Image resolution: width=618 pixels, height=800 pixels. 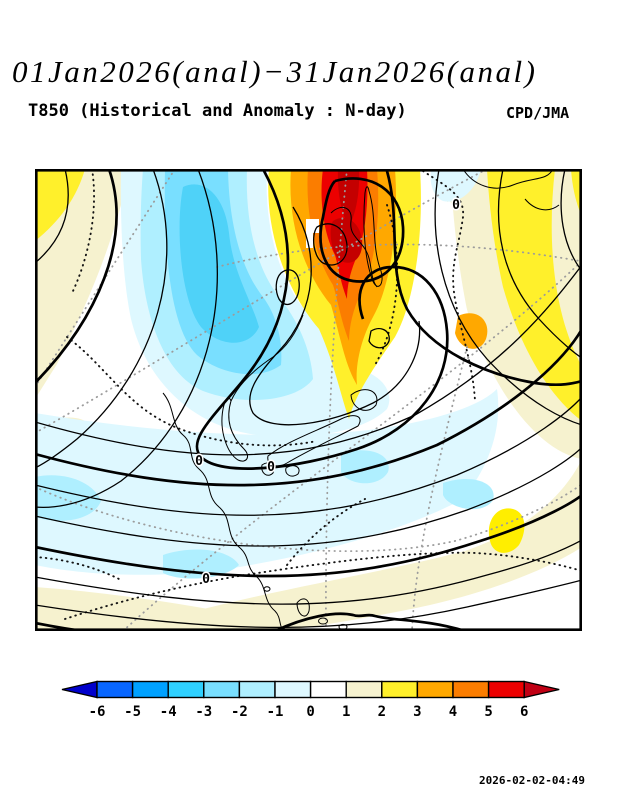 I want to click on colorbar-canvas: -6 -5 -4 -3 -2 -1 0 1 2 3 4 5 6, so click(x=310, y=700).